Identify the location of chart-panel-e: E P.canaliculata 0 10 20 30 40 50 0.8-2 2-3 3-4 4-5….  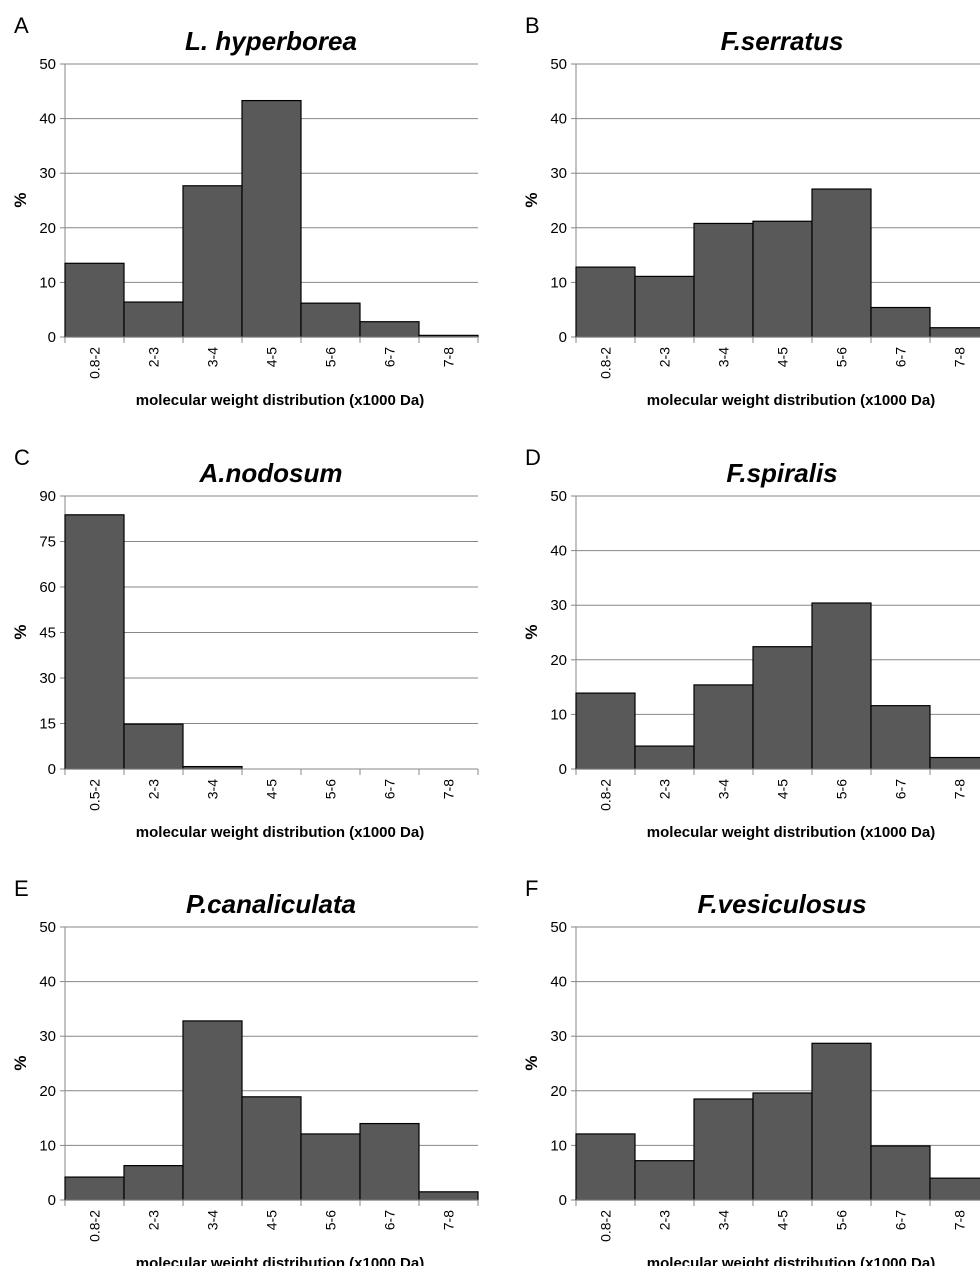
(245, 1071).